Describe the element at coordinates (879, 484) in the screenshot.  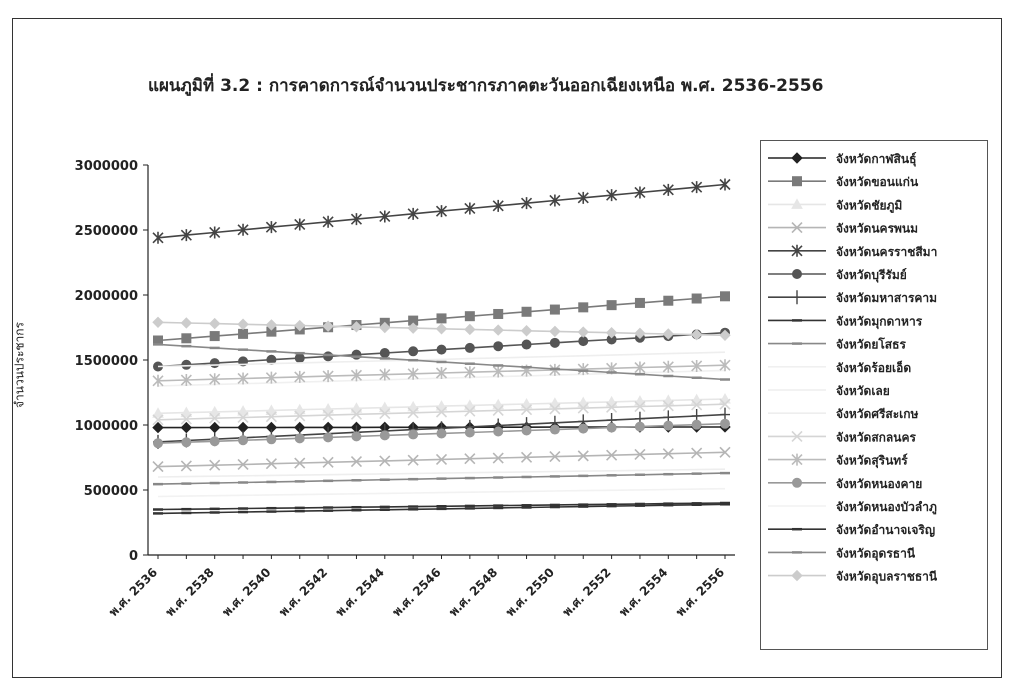
I see `legend-label: จังหวัดหนองคาย` at that location.